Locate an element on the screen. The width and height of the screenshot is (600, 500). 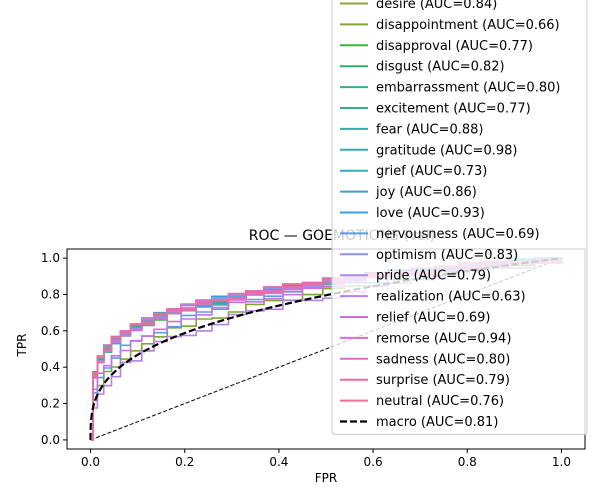
legend-label: neutral (AUC=0.76) is located at coordinates (440, 401).